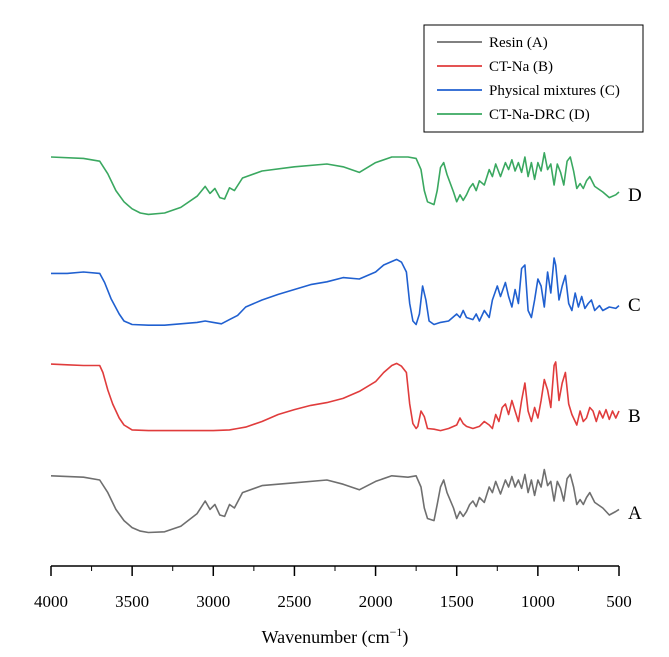 This screenshot has height=657, width=669. I want to click on x-axis-title-superscript: −1, so click(396, 632).